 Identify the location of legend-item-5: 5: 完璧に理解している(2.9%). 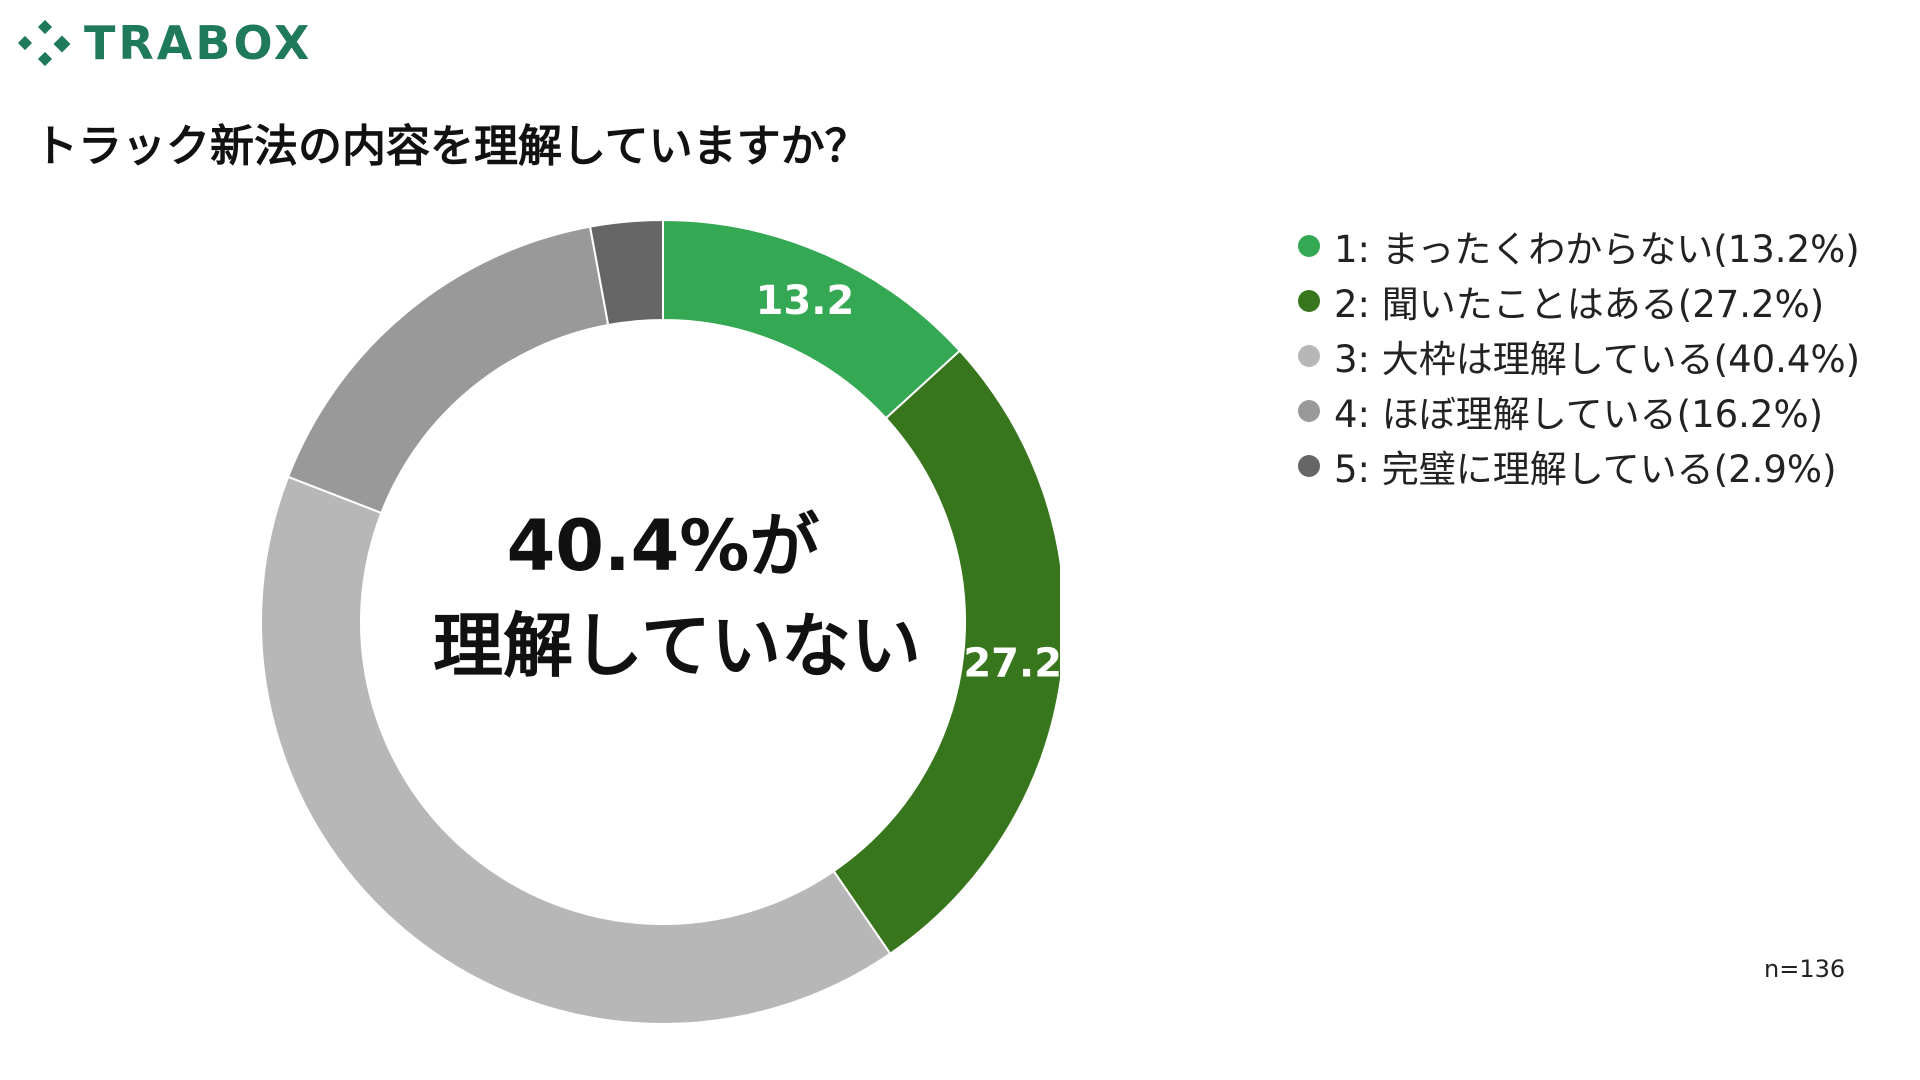
(1579, 465).